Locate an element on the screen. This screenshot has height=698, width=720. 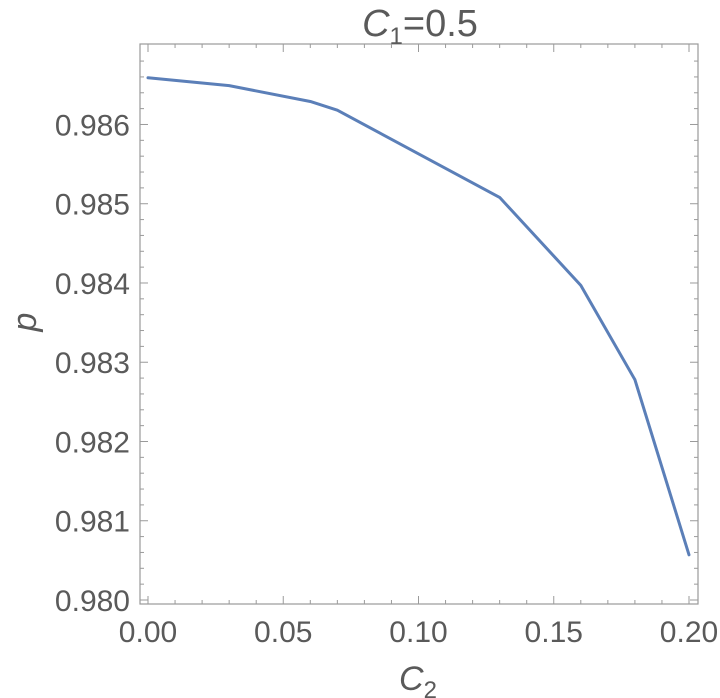
y-tick-label: 0.981 is located at coordinates (92, 522).